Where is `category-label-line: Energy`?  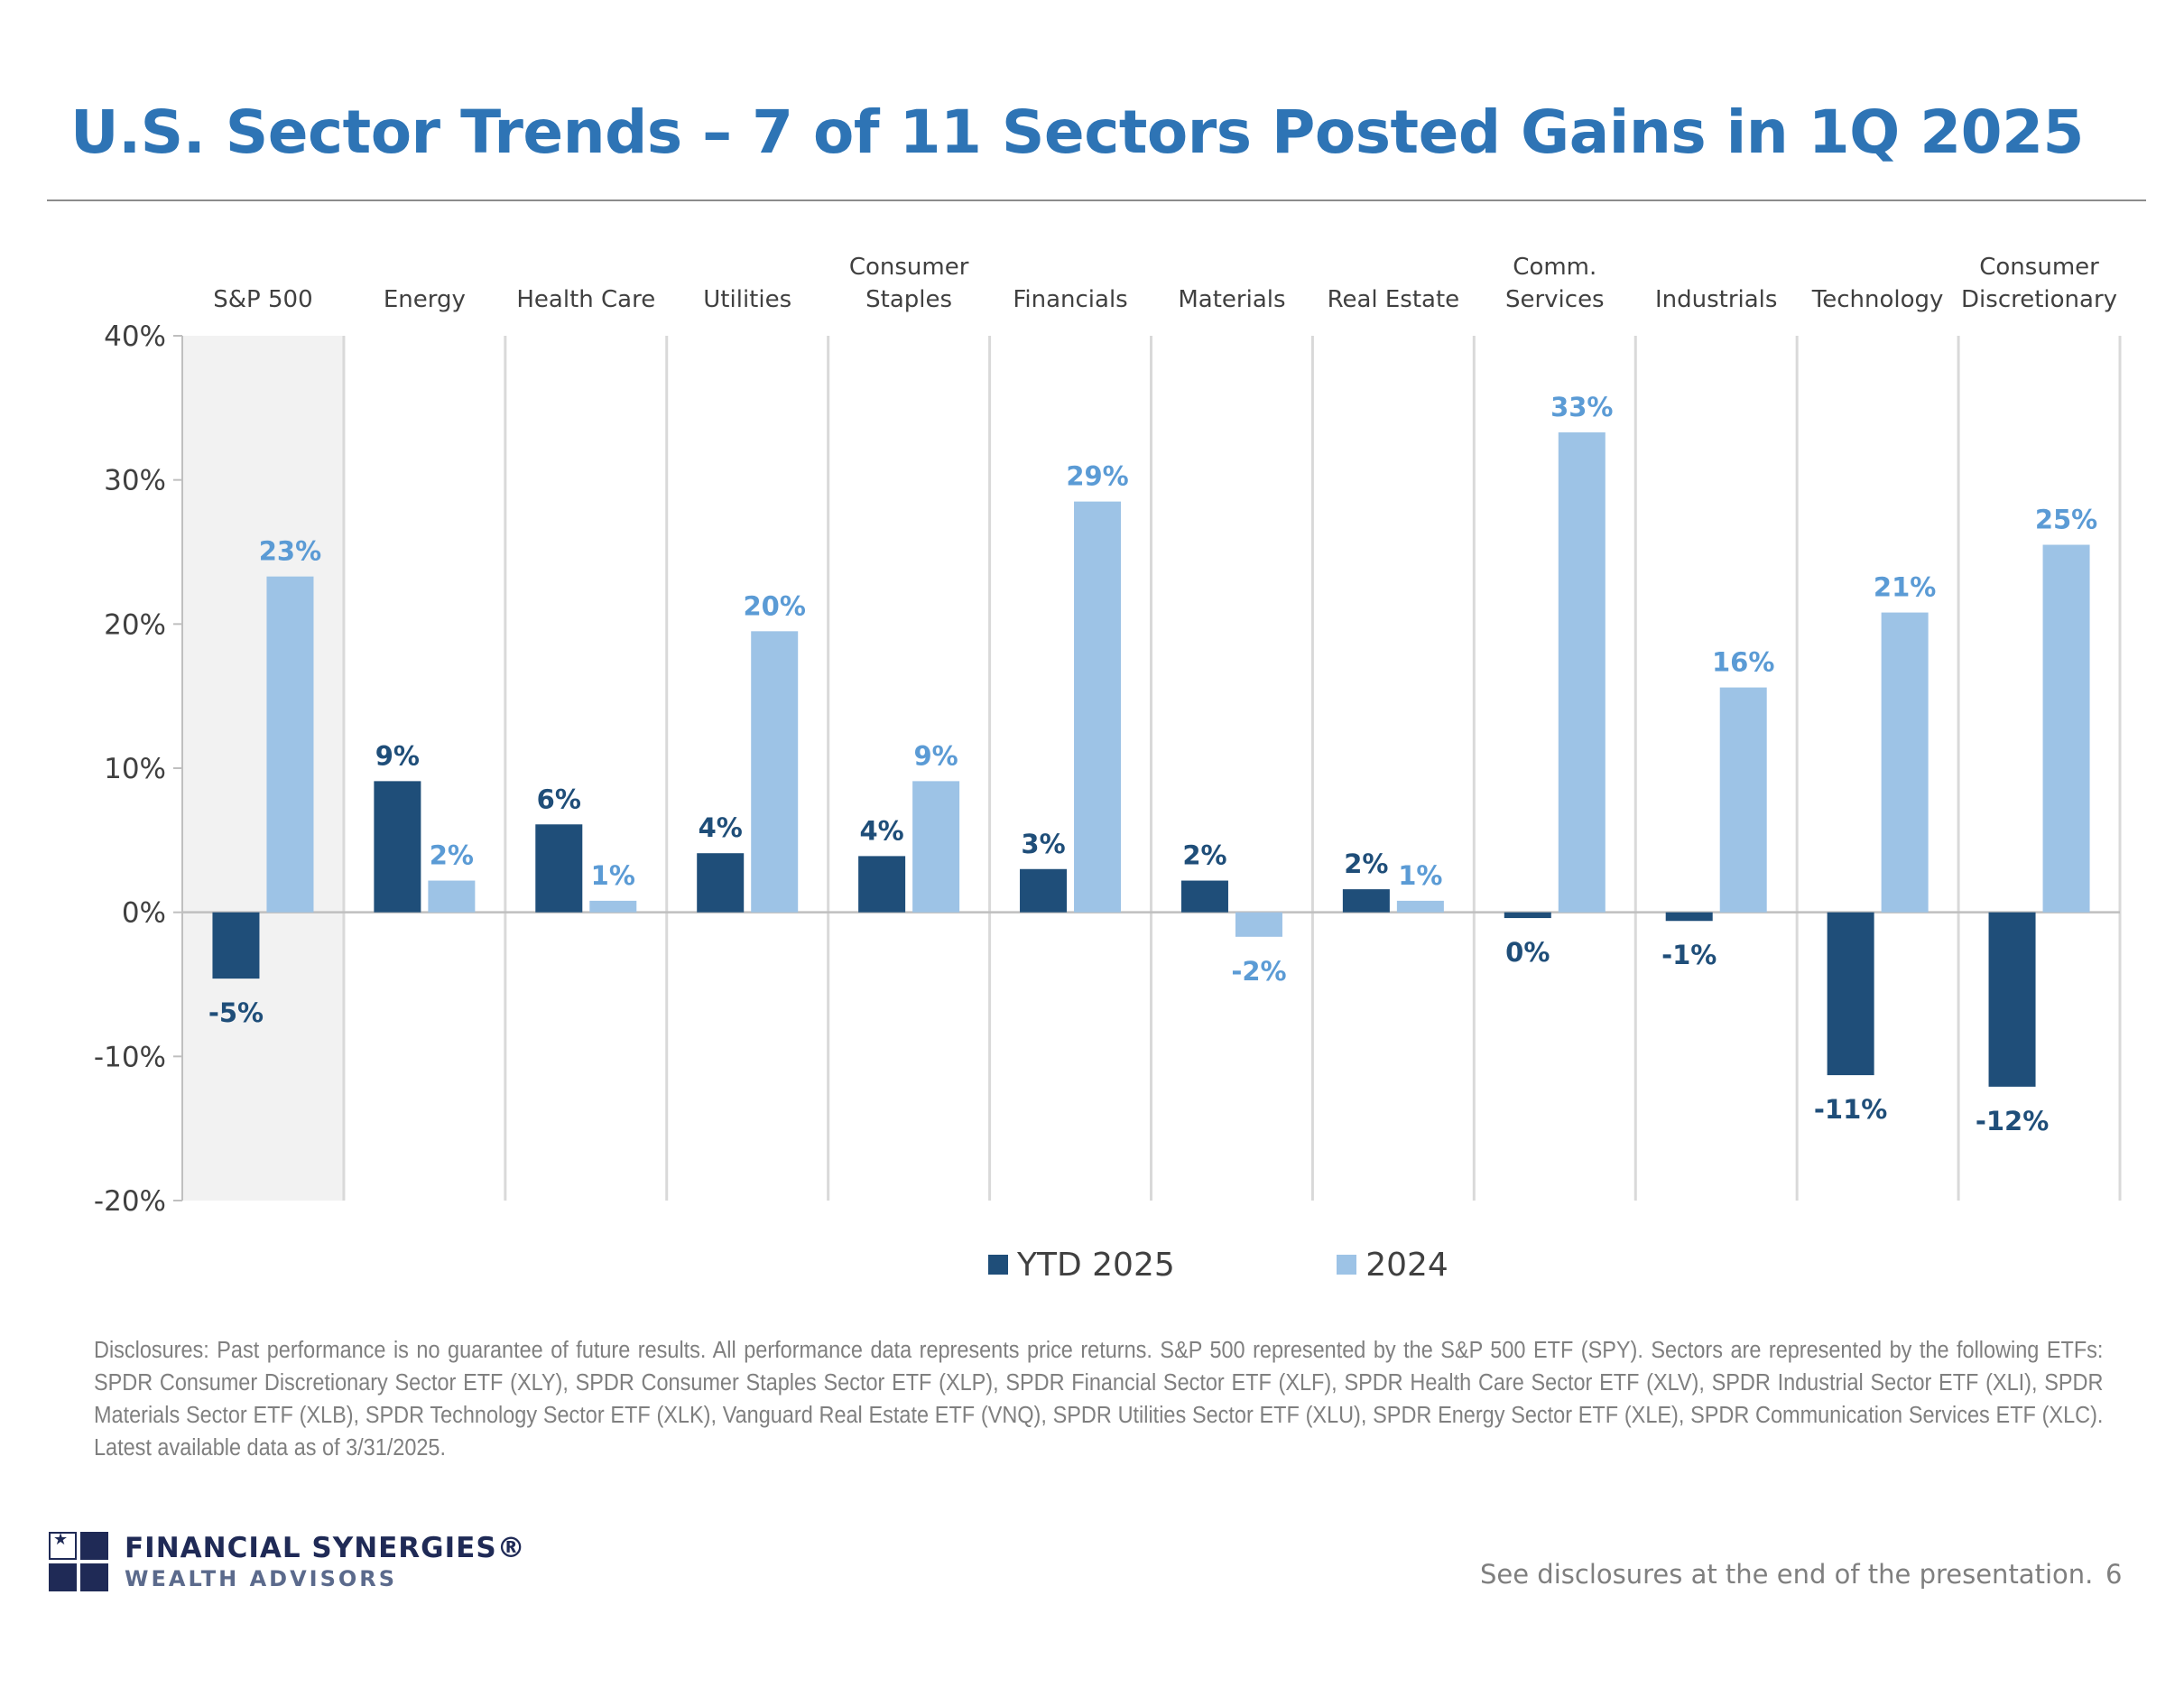 category-label-line: Energy is located at coordinates (425, 300).